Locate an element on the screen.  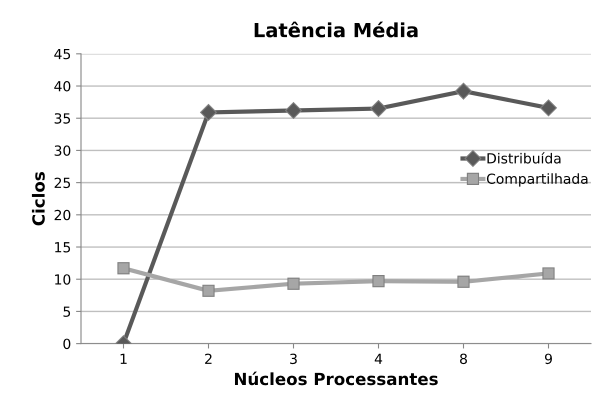
legend-label: Compartilhada is located at coordinates (537, 180).